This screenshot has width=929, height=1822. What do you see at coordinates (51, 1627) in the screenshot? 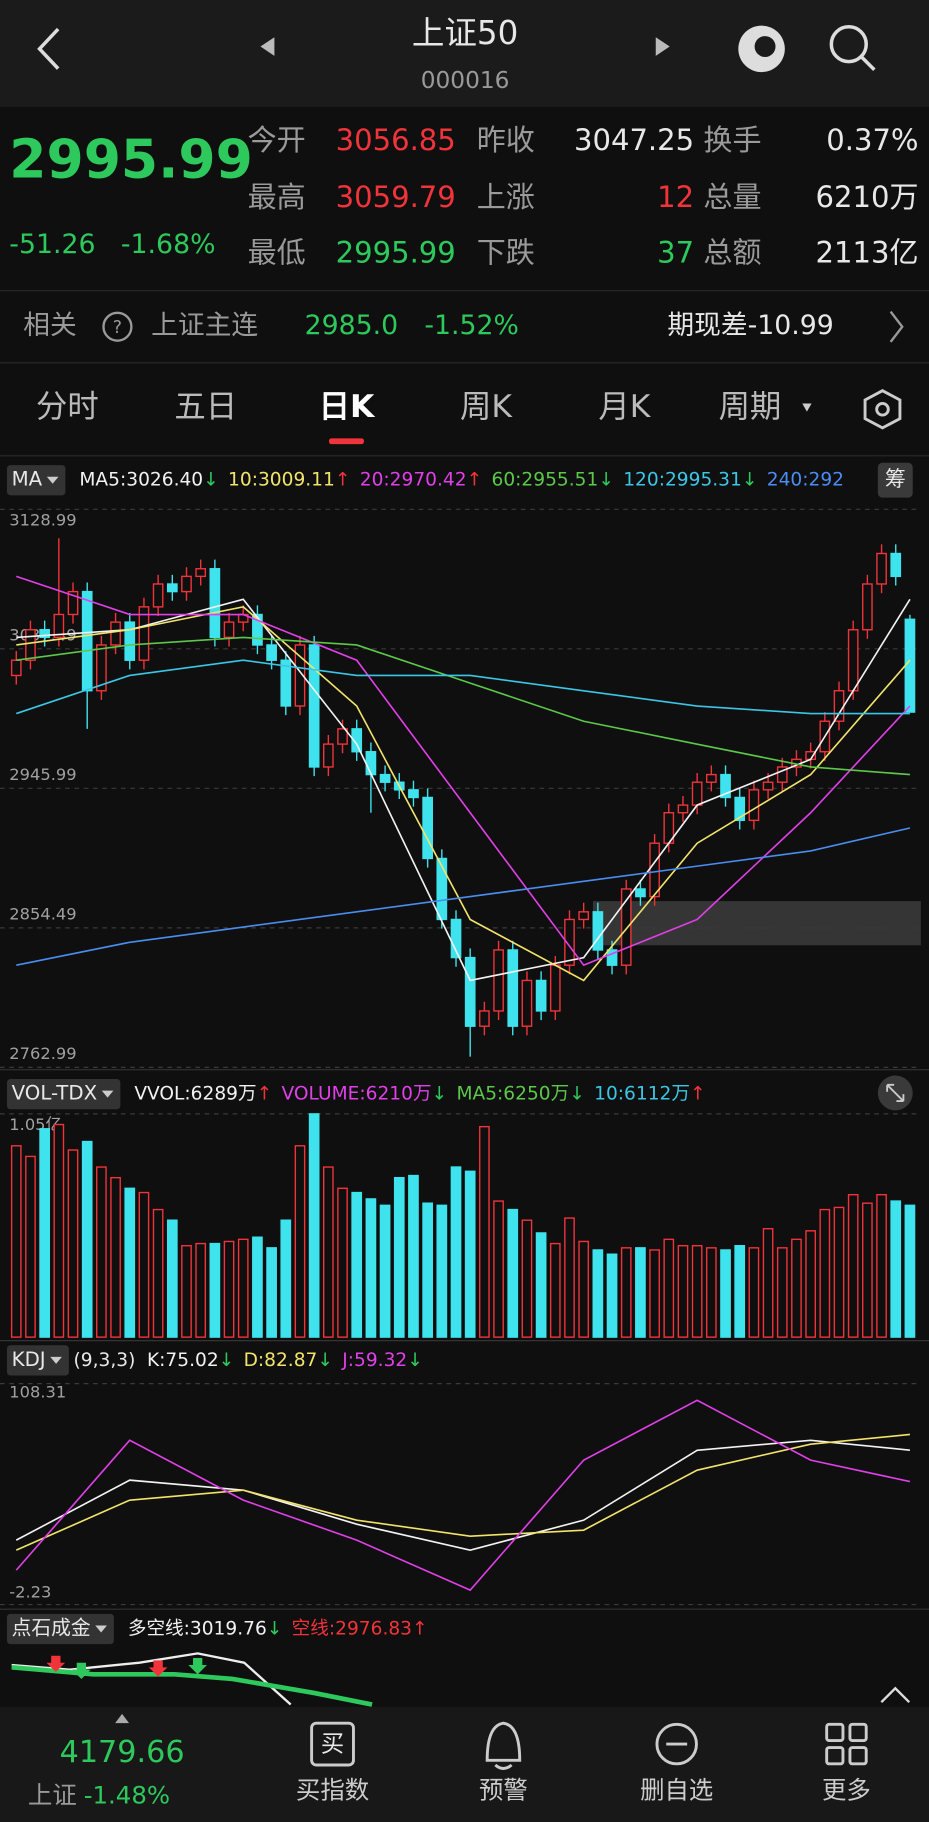
I see `indicator-name: 点石成金` at bounding box center [51, 1627].